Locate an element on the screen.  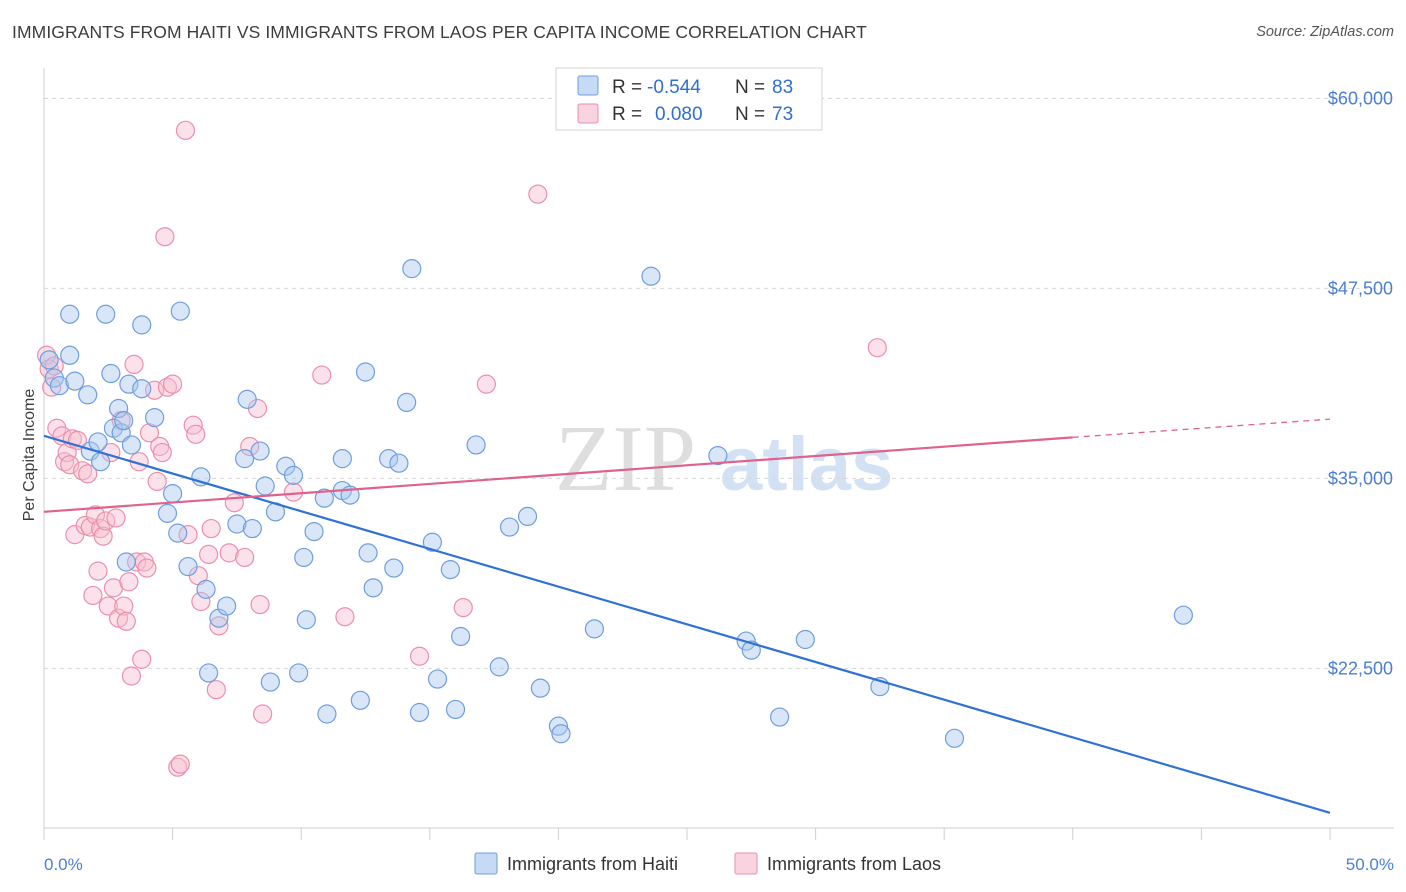
bottom-legend-label-haiti: Immigrants from Haiti is located at coordinates (592, 864).